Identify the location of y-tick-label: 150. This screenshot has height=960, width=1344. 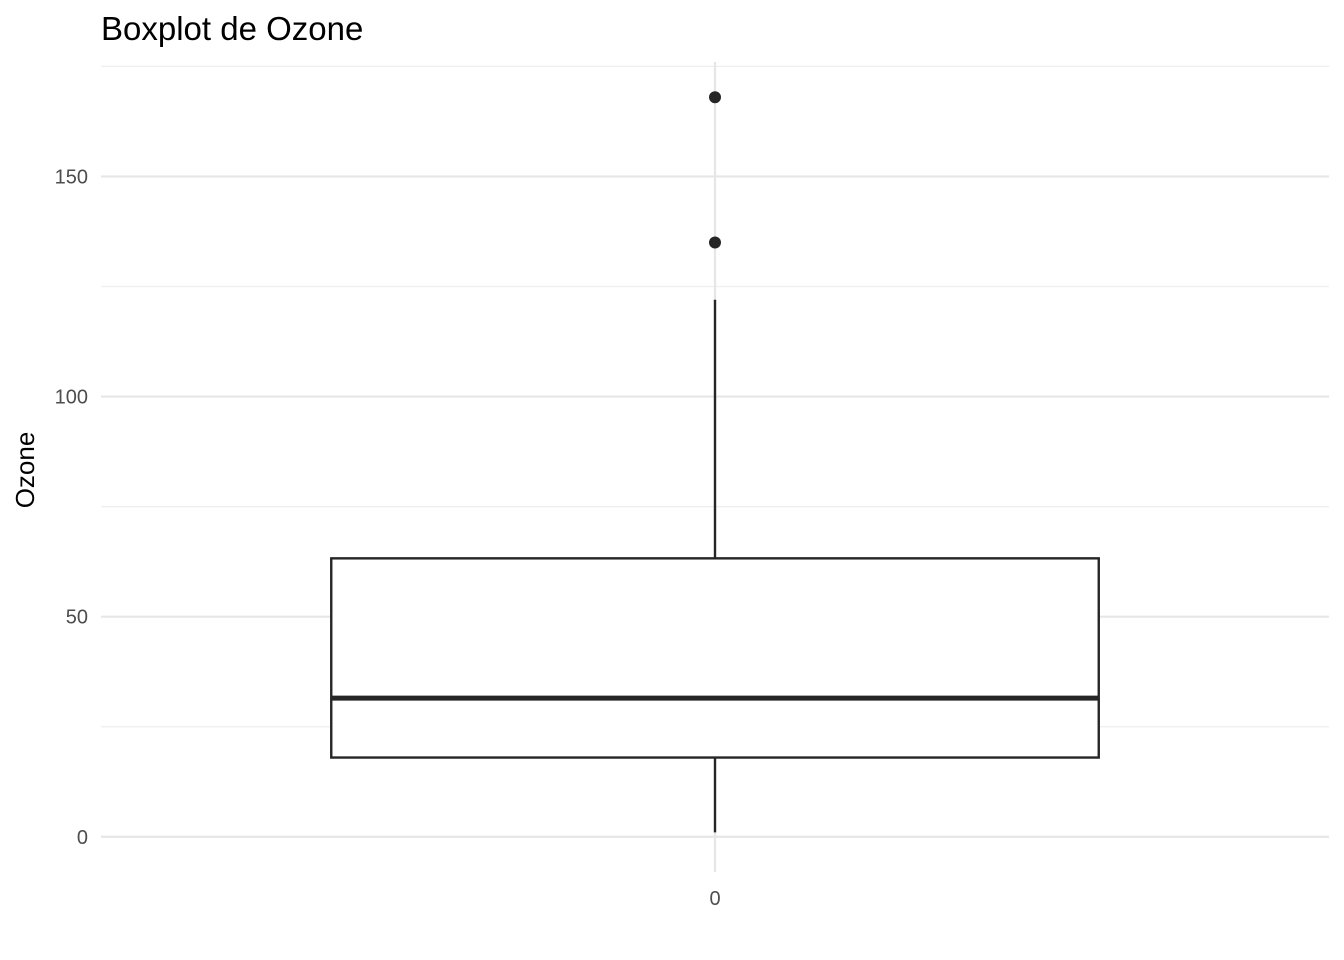
(71, 177).